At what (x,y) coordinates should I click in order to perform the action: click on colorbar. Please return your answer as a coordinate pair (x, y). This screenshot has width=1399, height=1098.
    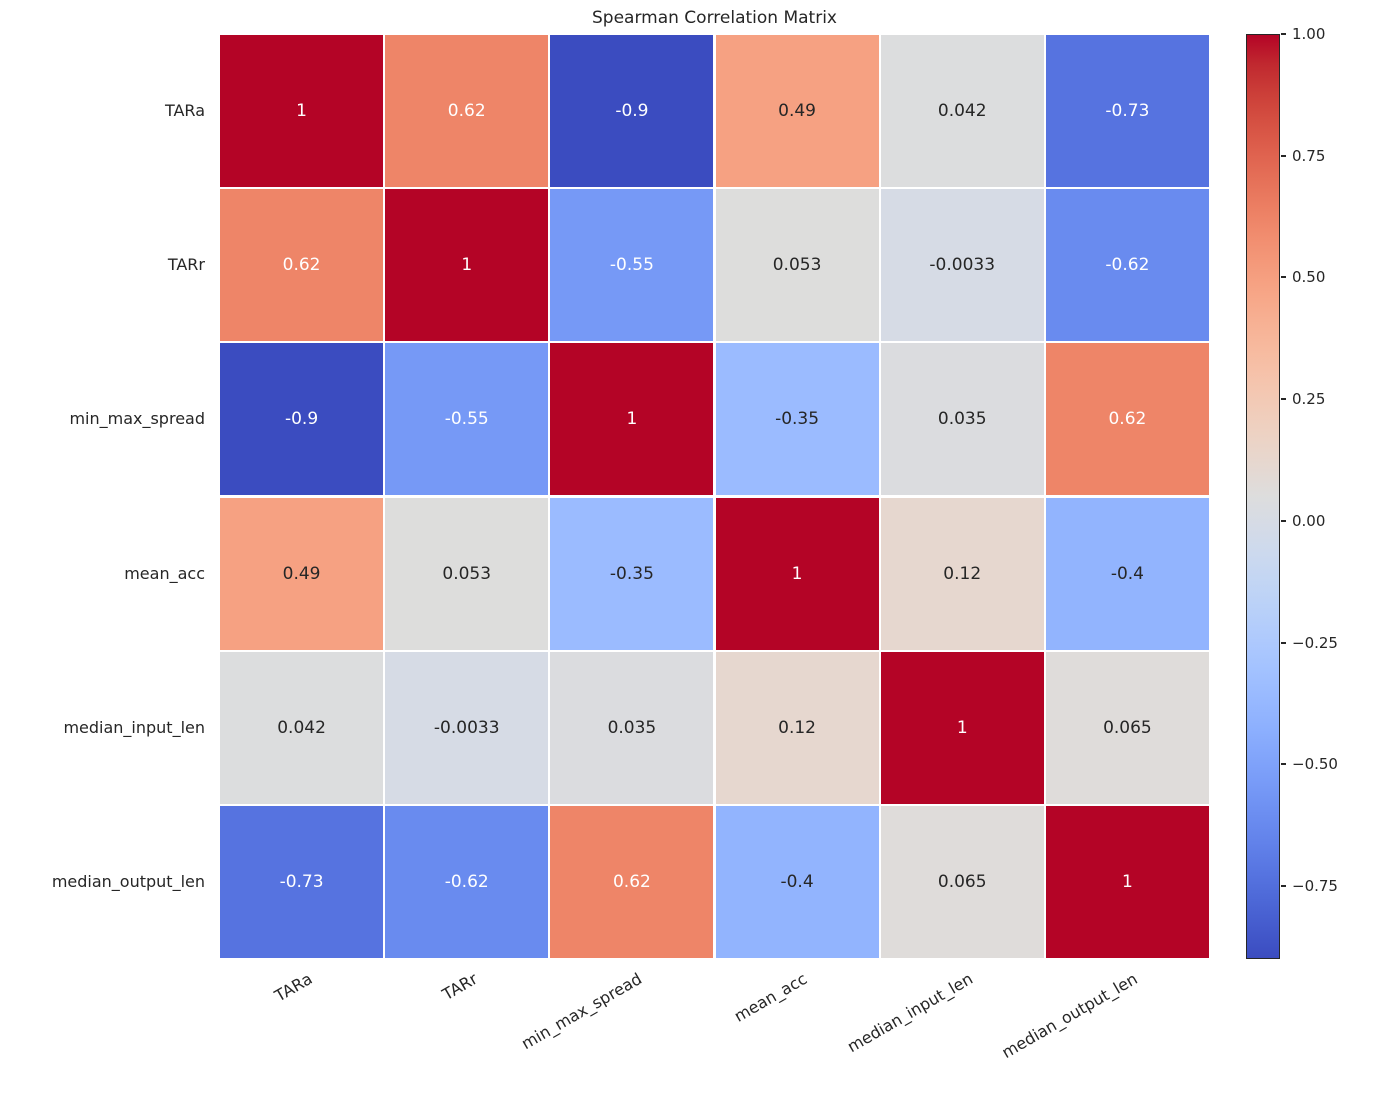
    Looking at the image, I should click on (1263, 496).